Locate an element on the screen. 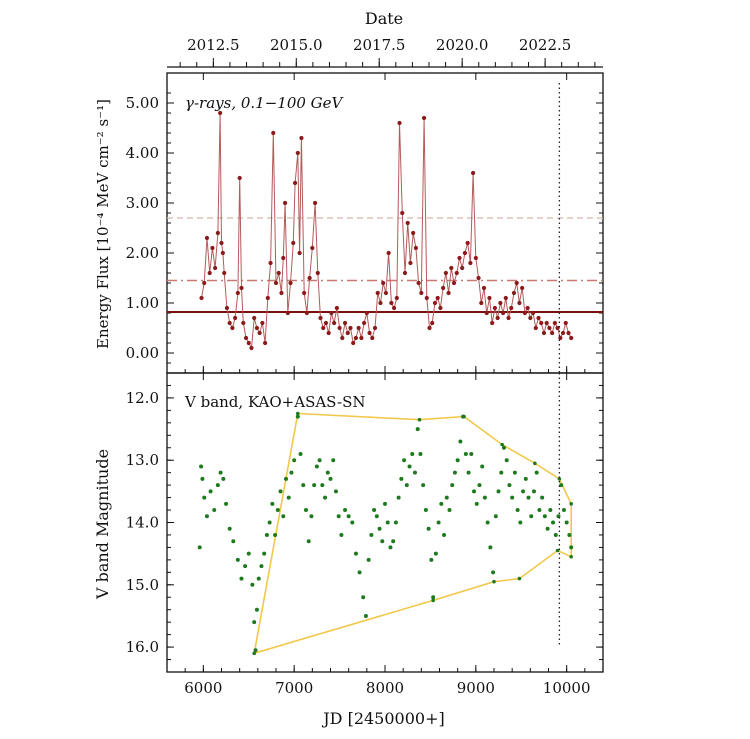 The image size is (750, 739). bottom-axis-label: JD [2450000+] is located at coordinates (382, 718).